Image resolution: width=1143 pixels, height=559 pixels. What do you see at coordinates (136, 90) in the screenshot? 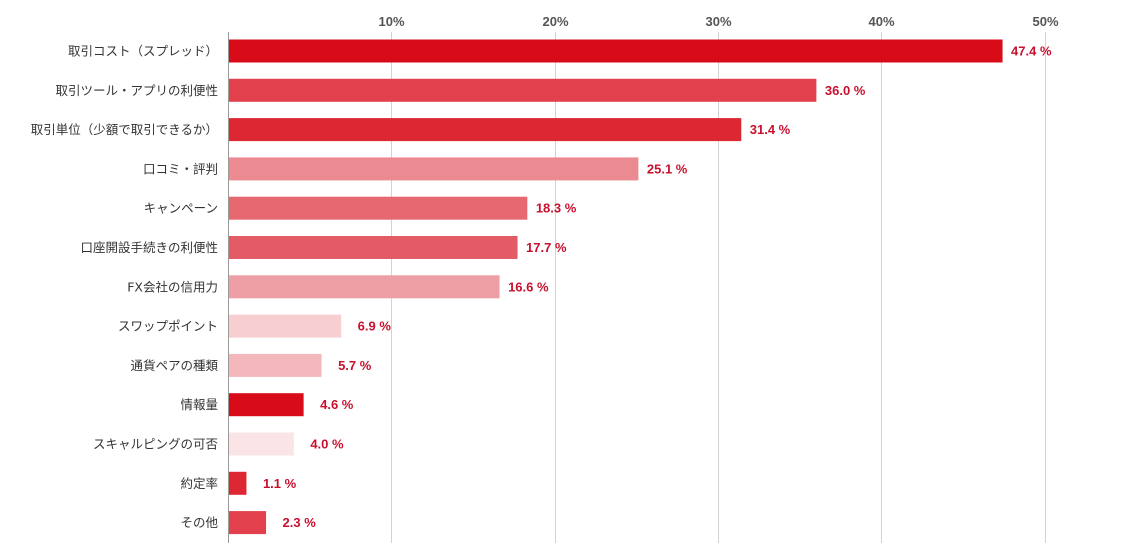
I see `category-label: 取引ツール・アプリの利便性` at bounding box center [136, 90].